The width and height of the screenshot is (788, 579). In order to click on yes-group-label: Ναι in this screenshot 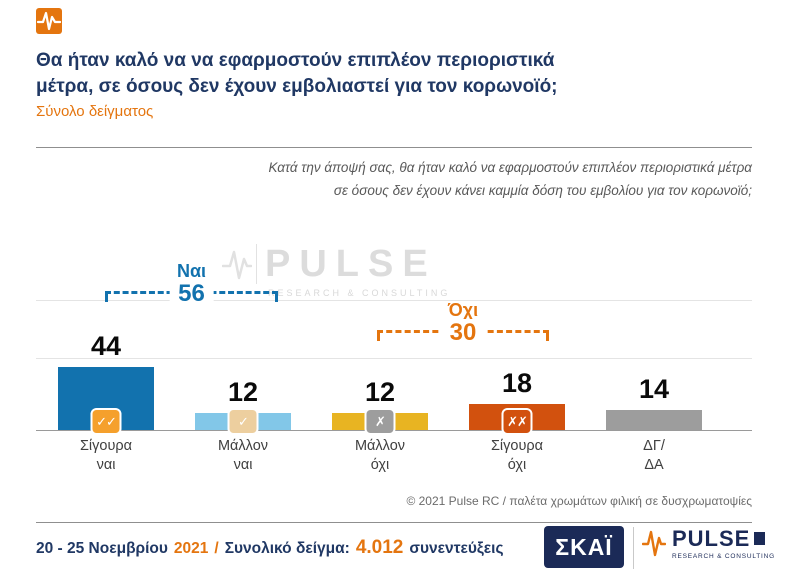, I will do `click(191, 271)`.